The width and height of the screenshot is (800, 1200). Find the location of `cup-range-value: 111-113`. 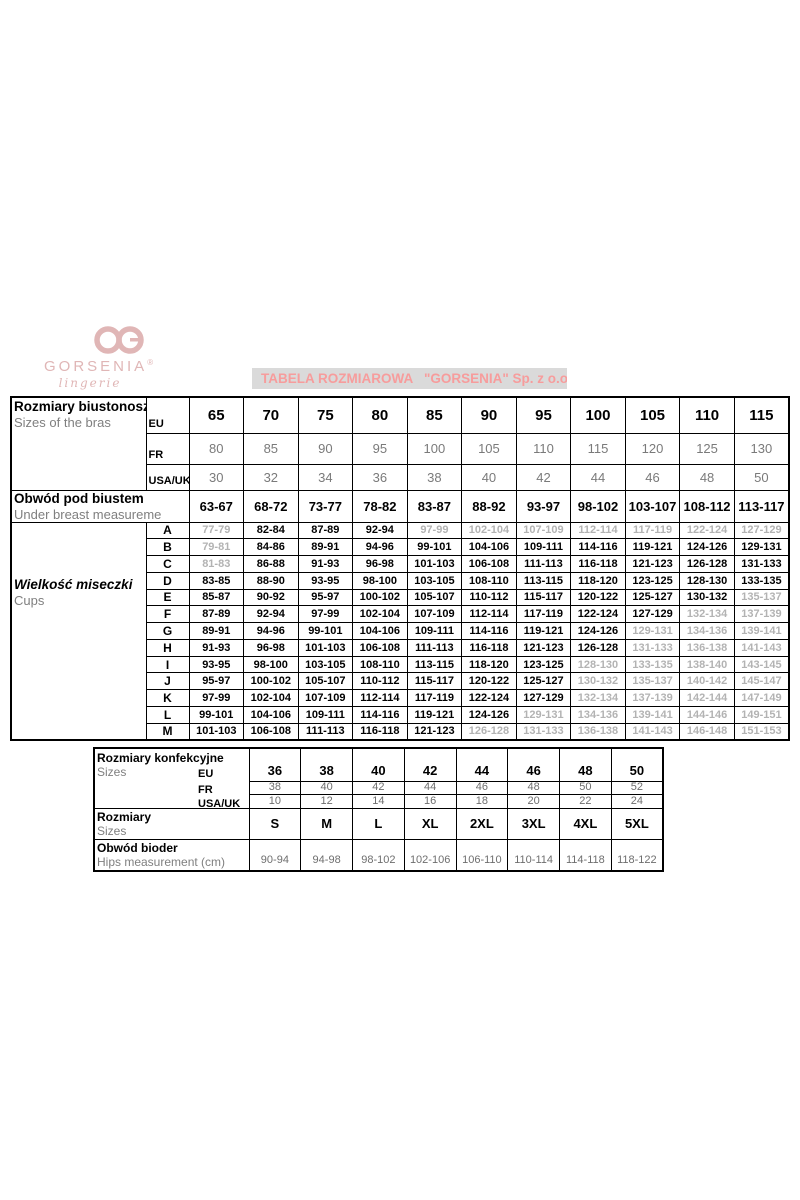

cup-range-value: 111-113 is located at coordinates (543, 564).